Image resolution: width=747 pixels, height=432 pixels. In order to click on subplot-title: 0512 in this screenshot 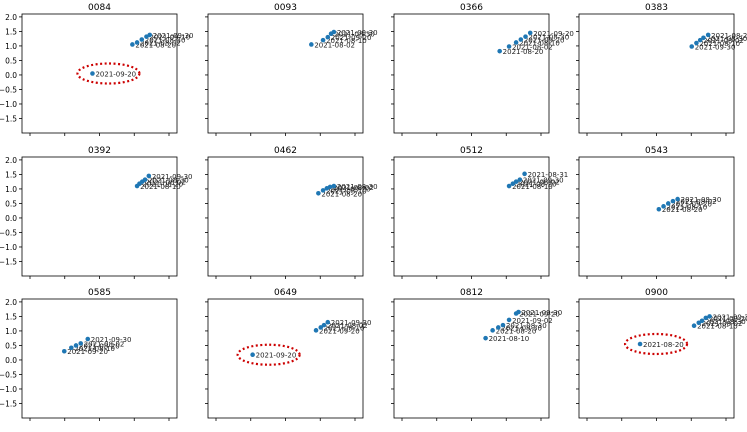, I will do `click(471, 151)`.